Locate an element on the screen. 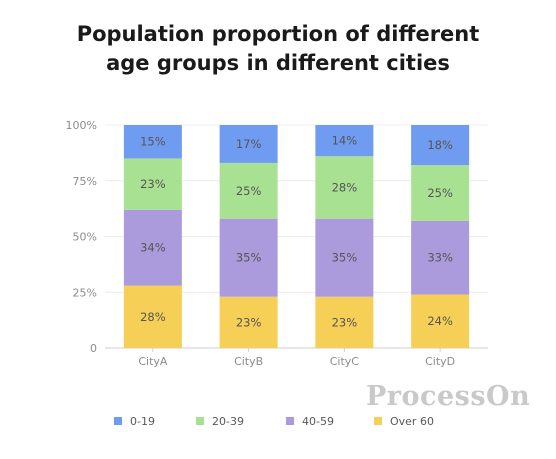  legend-label: 40-59 is located at coordinates (318, 421).